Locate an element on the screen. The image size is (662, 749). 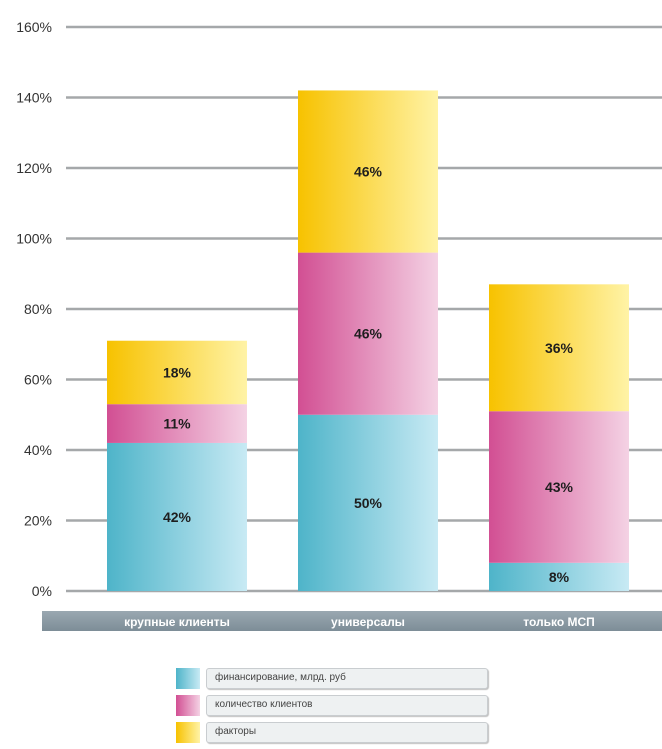
x-category-label: крупные клиенты is located at coordinates (177, 622).